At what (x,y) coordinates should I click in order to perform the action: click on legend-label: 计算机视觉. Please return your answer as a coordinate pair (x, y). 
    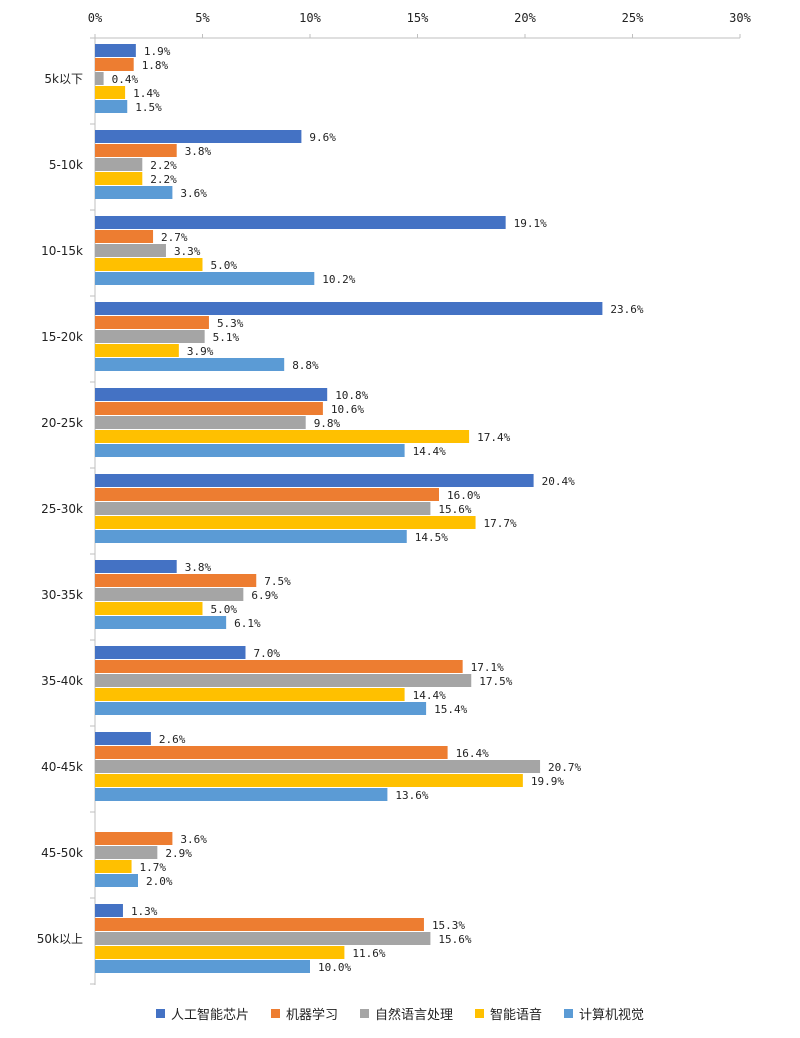
    Looking at the image, I should click on (612, 1015).